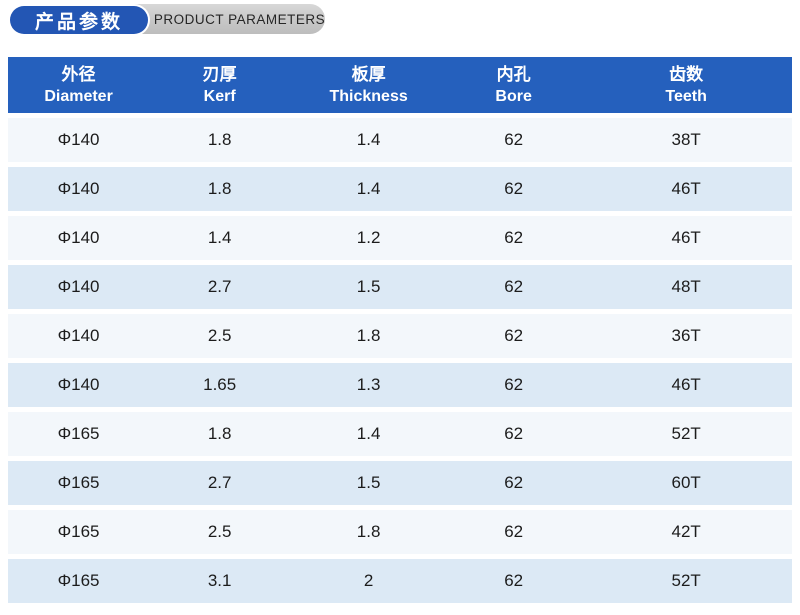 Image resolution: width=800 pixels, height=615 pixels. I want to click on column-header: 刃厚 Kerf, so click(220, 85).